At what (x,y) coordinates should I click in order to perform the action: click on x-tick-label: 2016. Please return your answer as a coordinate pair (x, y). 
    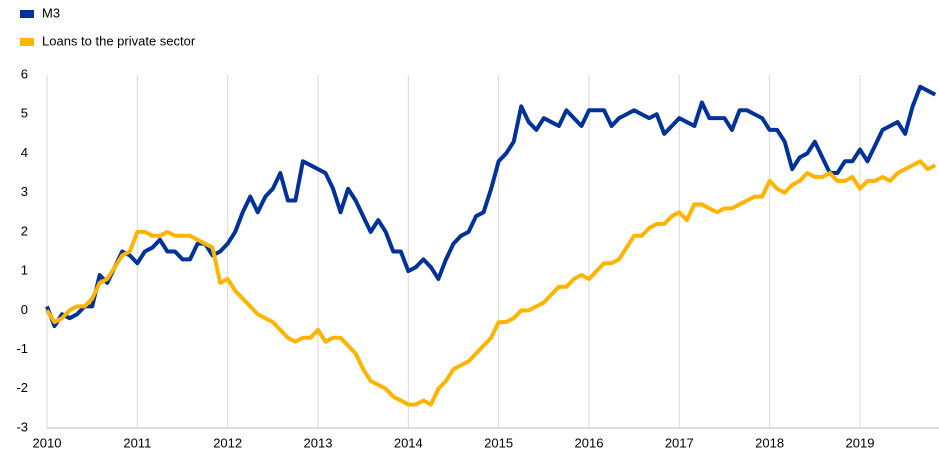
    Looking at the image, I should click on (589, 442).